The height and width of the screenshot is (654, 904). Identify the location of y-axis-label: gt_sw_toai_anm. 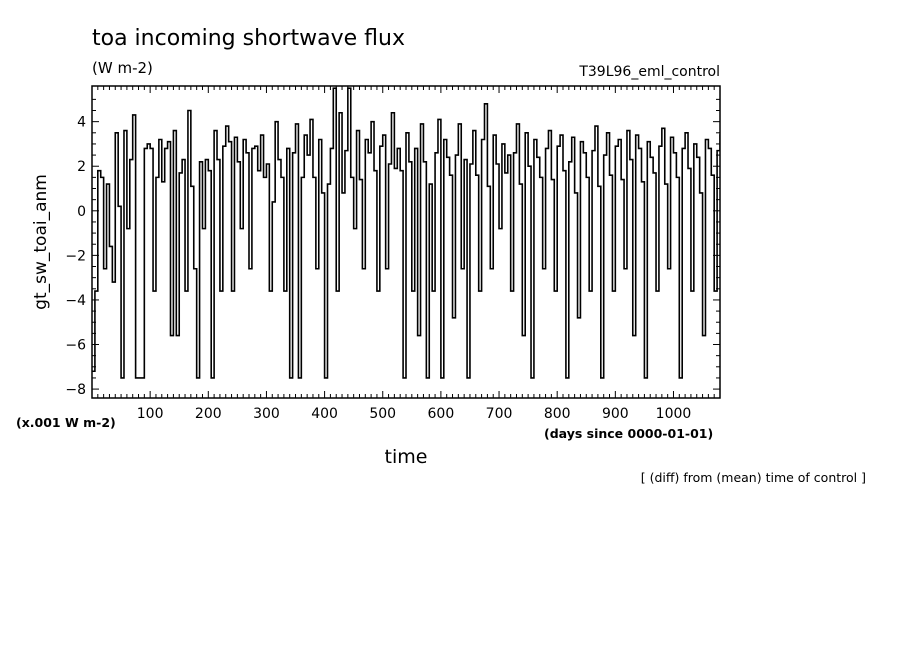
(41, 242).